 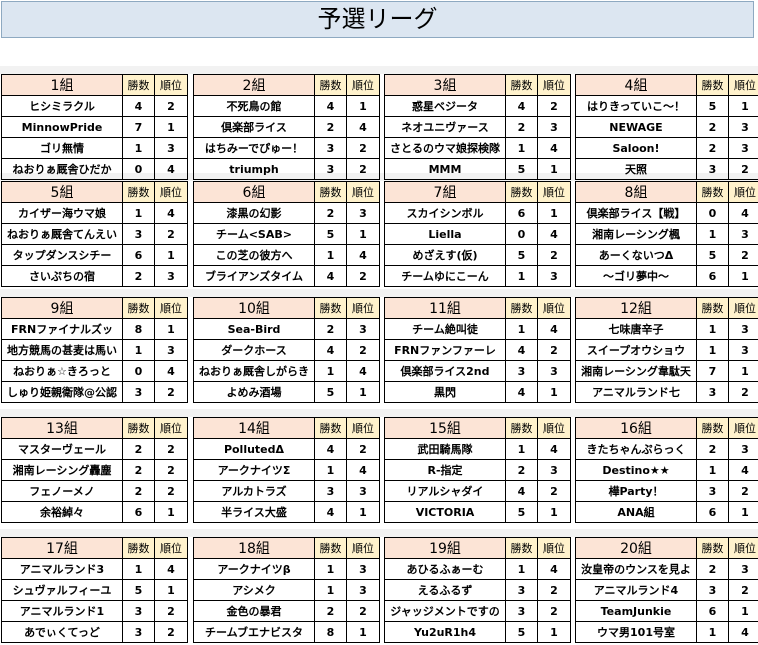 What do you see at coordinates (445, 255) in the screenshot?
I see `team-name: めざえす(仮)` at bounding box center [445, 255].